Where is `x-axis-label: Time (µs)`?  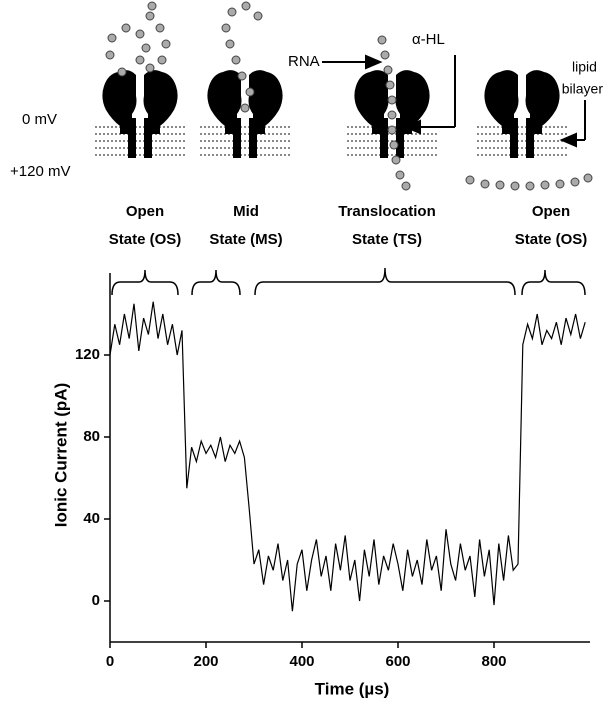
x-axis-label: Time (µs) is located at coordinates (352, 688).